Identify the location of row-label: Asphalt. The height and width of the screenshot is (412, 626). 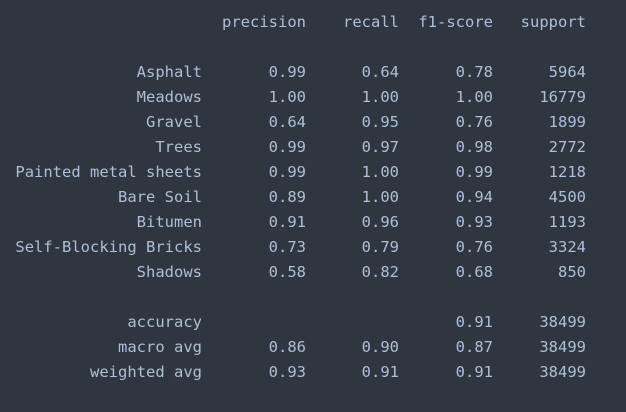
(169, 72).